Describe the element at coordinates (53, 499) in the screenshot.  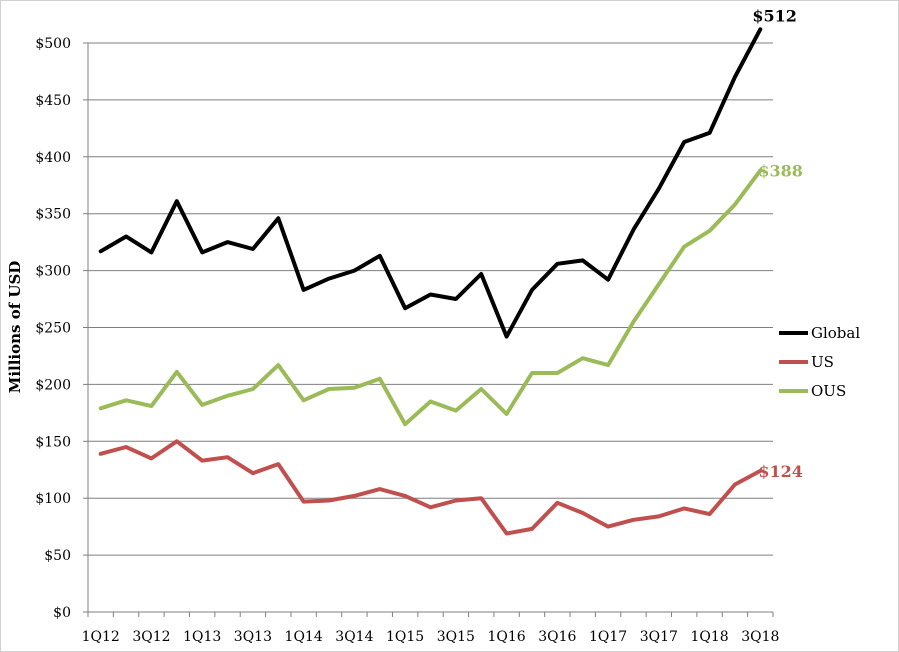
I see `y-tick-label: $100` at that location.